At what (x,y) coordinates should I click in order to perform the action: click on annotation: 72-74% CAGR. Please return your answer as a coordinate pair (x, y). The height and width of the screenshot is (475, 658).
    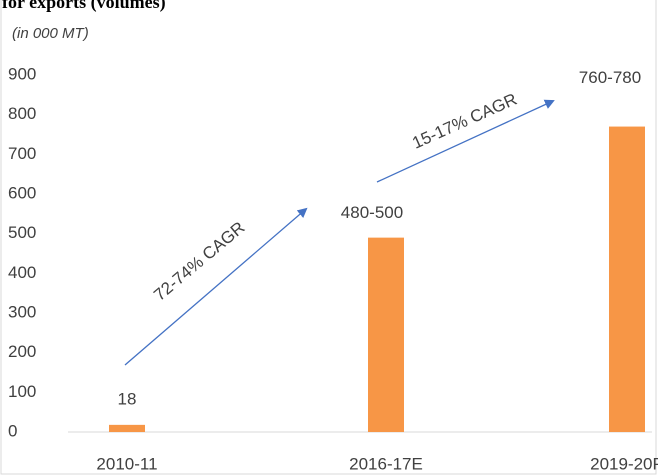
    Looking at the image, I should click on (199, 261).